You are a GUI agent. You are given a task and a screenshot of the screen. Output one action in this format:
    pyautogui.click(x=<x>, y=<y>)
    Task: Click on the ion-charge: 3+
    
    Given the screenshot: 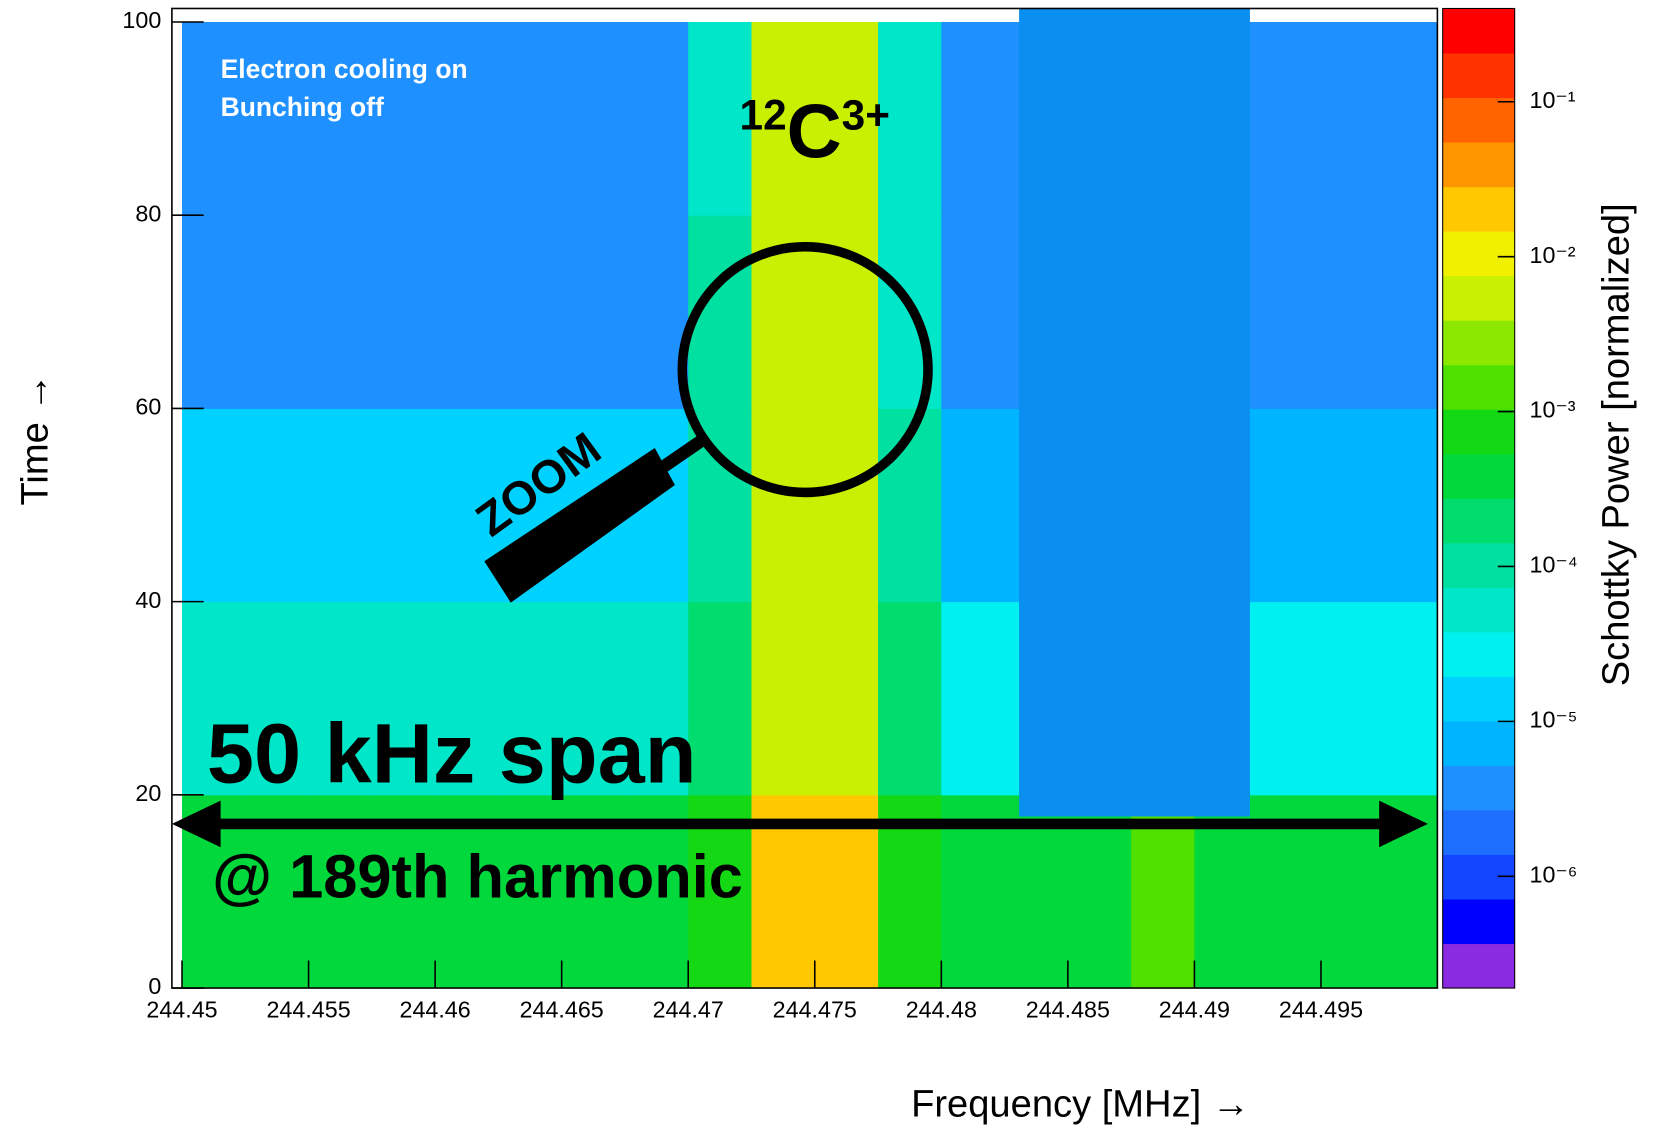 What is the action you would take?
    pyautogui.click(x=866, y=115)
    